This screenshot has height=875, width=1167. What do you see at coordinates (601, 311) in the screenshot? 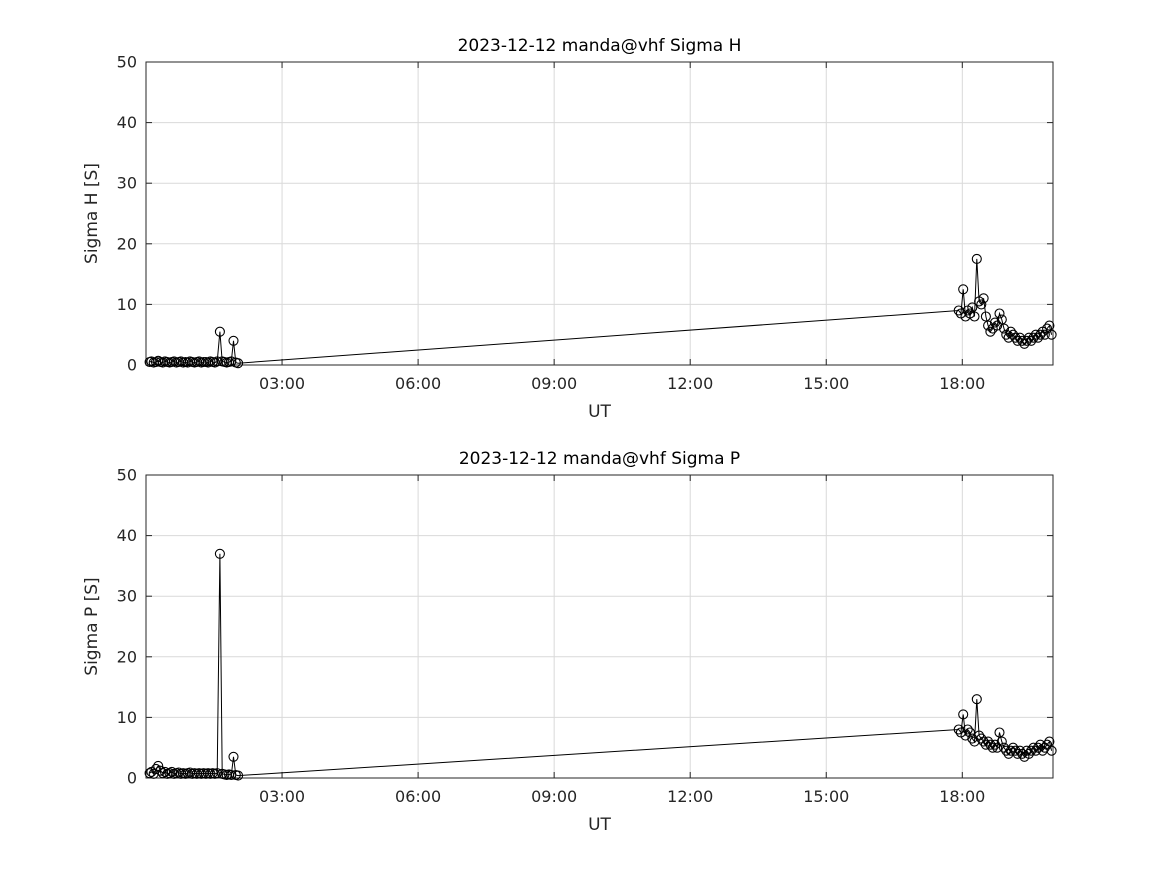
I see `data-line` at bounding box center [601, 311].